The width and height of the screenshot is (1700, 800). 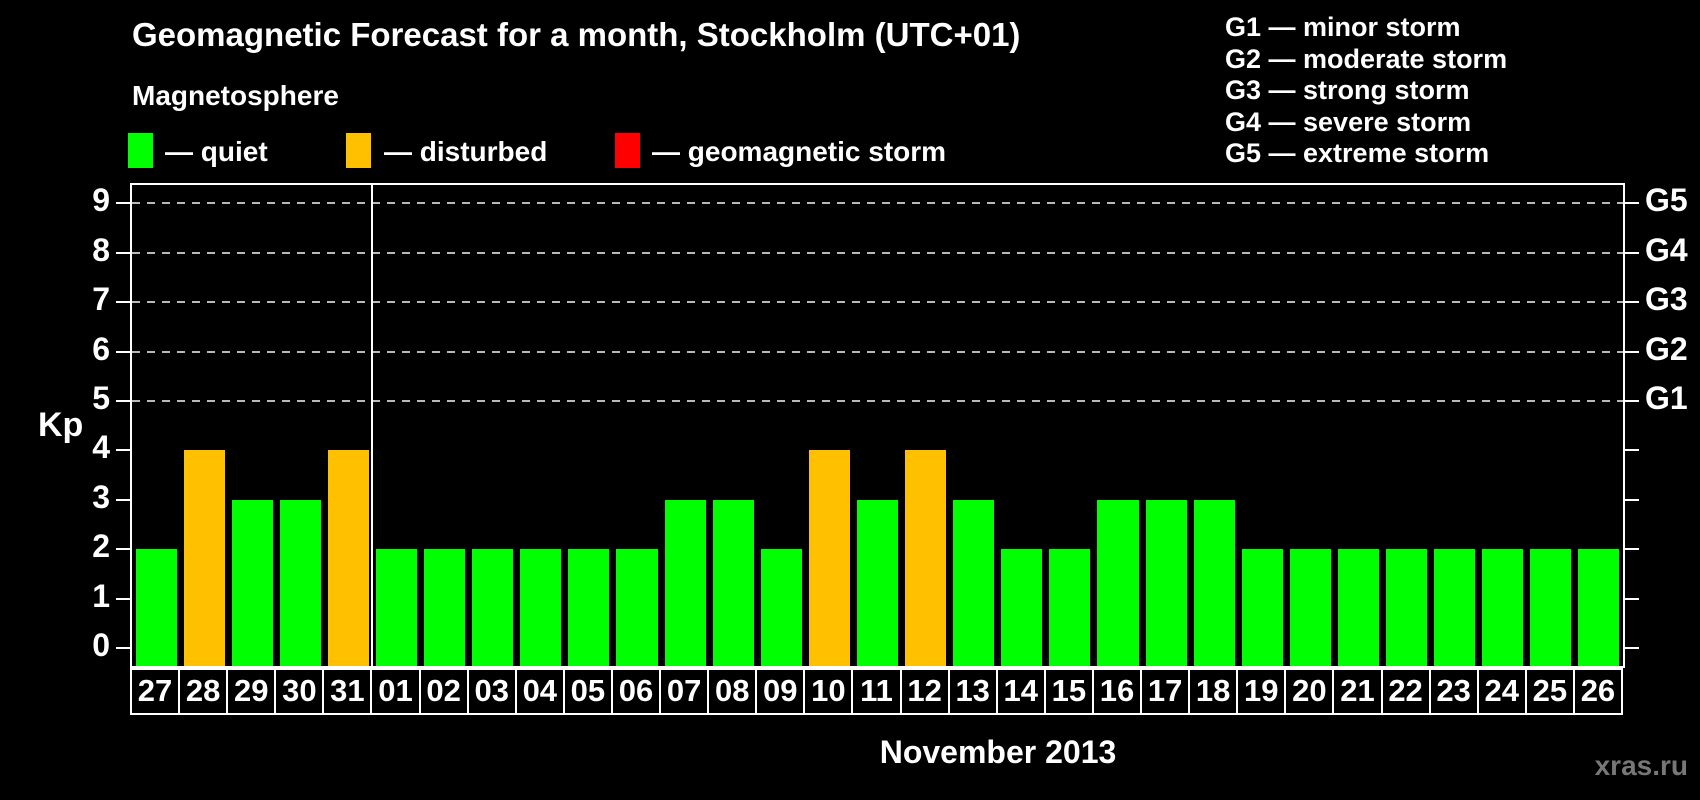 What do you see at coordinates (155, 691) in the screenshot?
I see `day-label-27: 27` at bounding box center [155, 691].